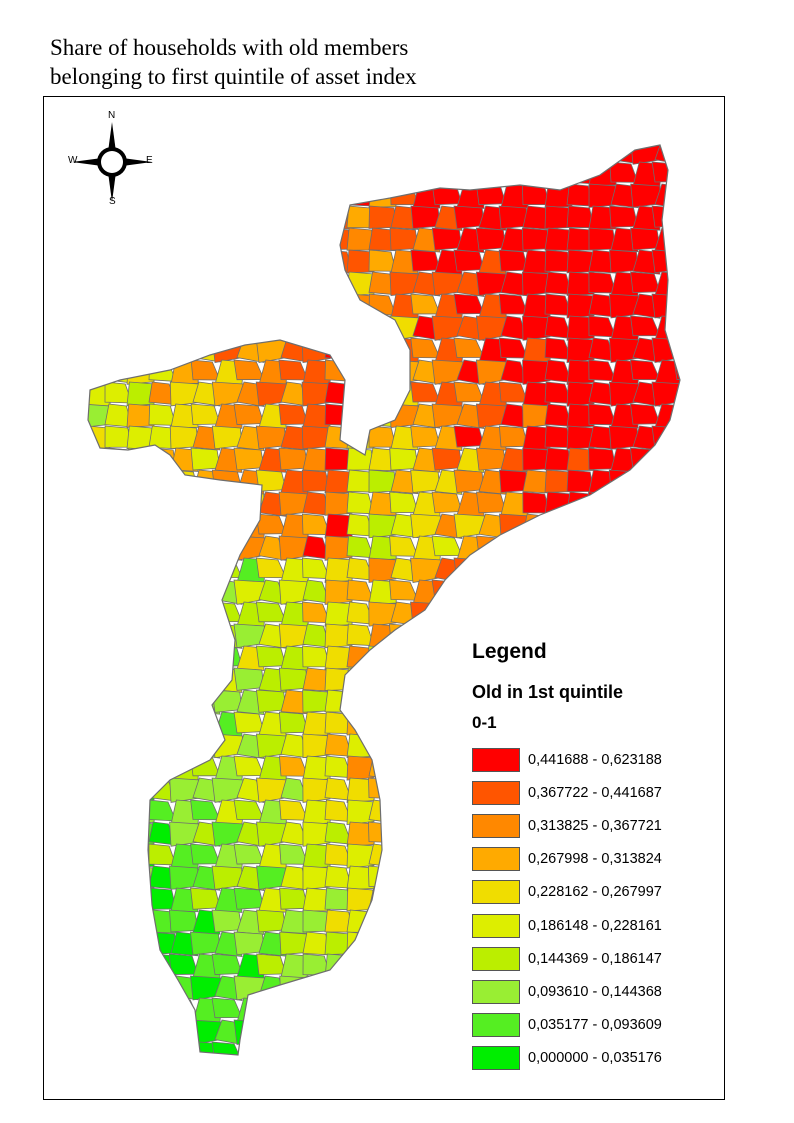 The height and width of the screenshot is (1123, 794). I want to click on legend-row: 0,000000 - 0,035176, so click(592, 1058).